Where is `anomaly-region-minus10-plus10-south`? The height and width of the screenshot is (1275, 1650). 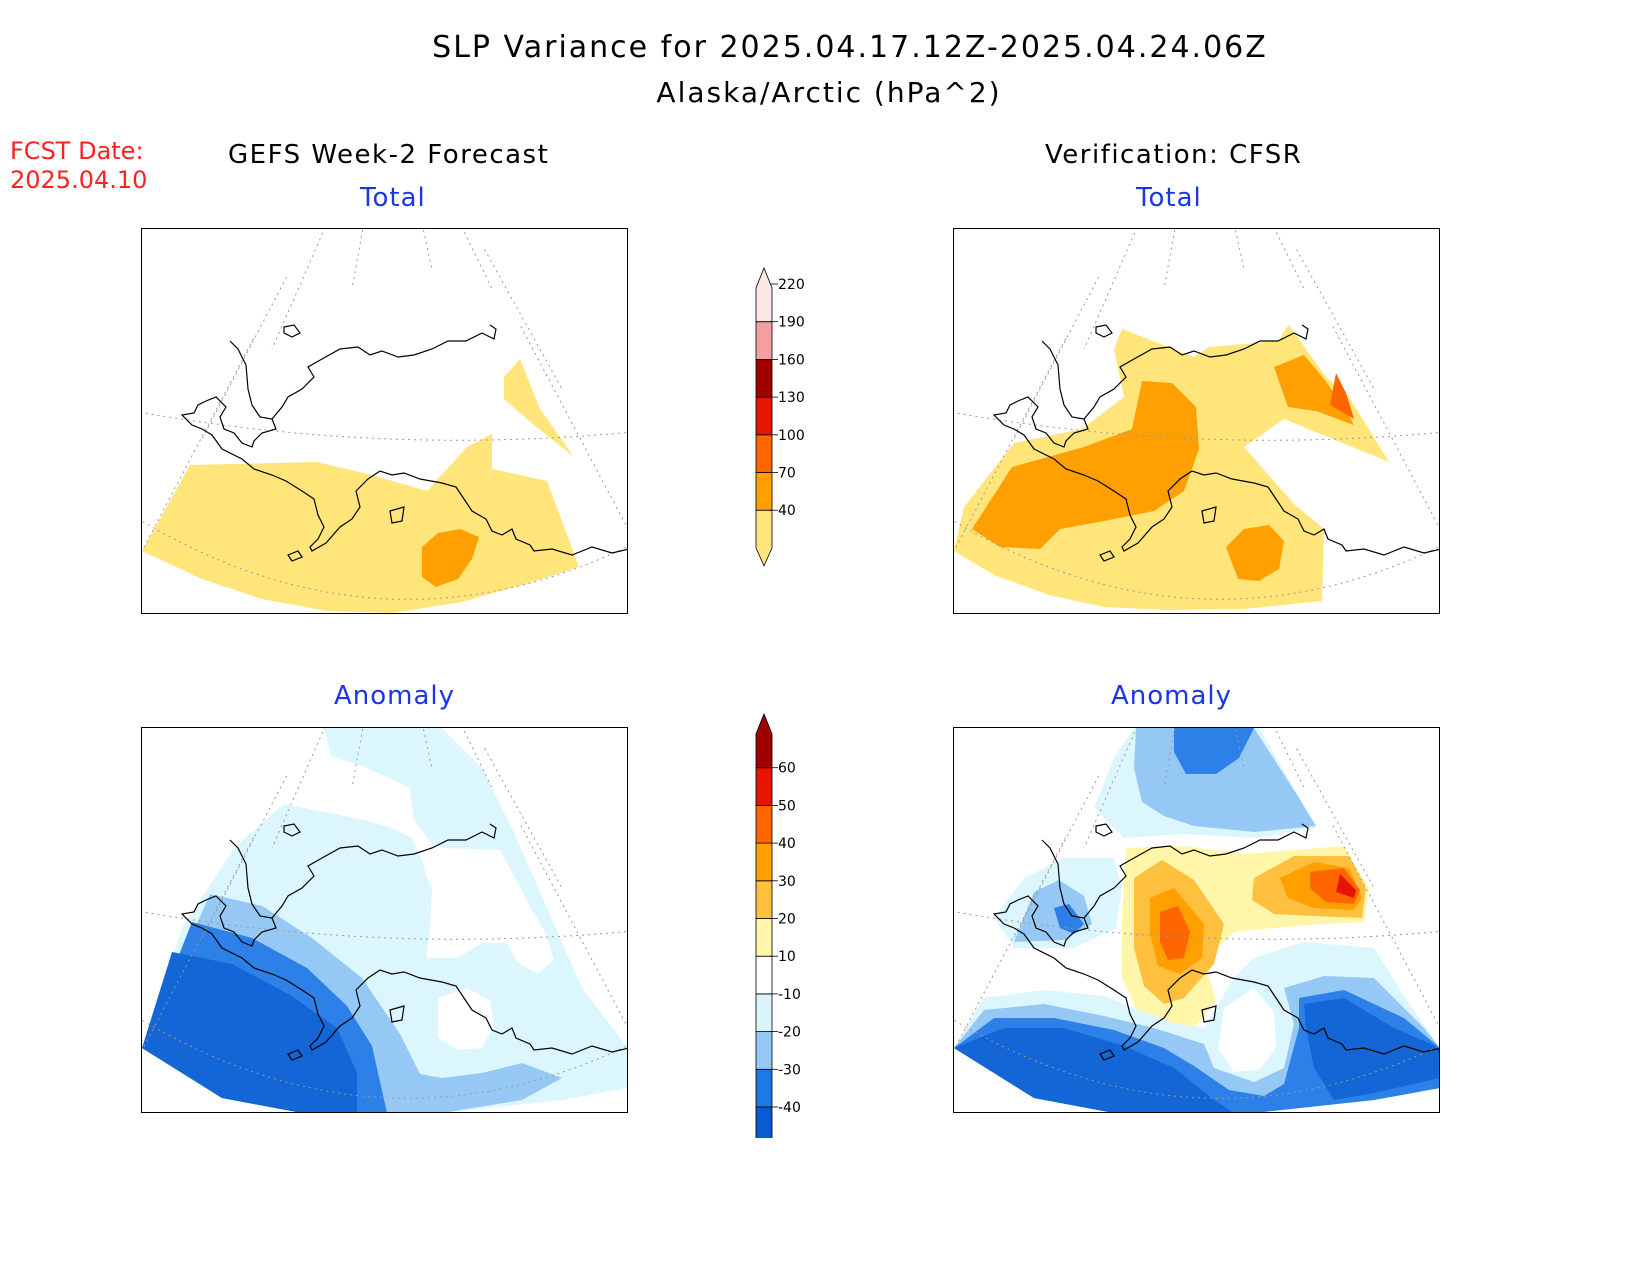 anomaly-region-minus10-plus10-south is located at coordinates (1247, 1030).